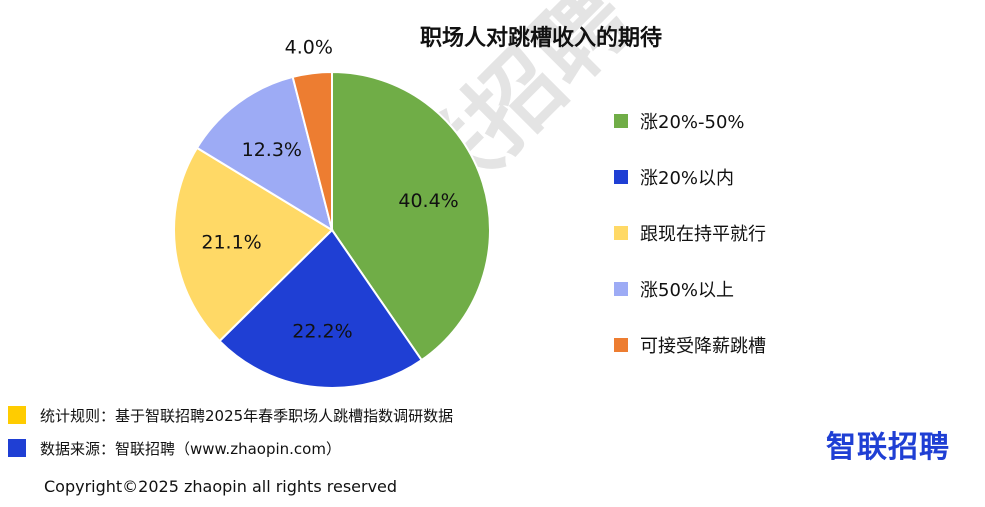 This screenshot has height=507, width=985. Describe the element at coordinates (17, 448) in the screenshot. I see `blue-square-icon` at that location.